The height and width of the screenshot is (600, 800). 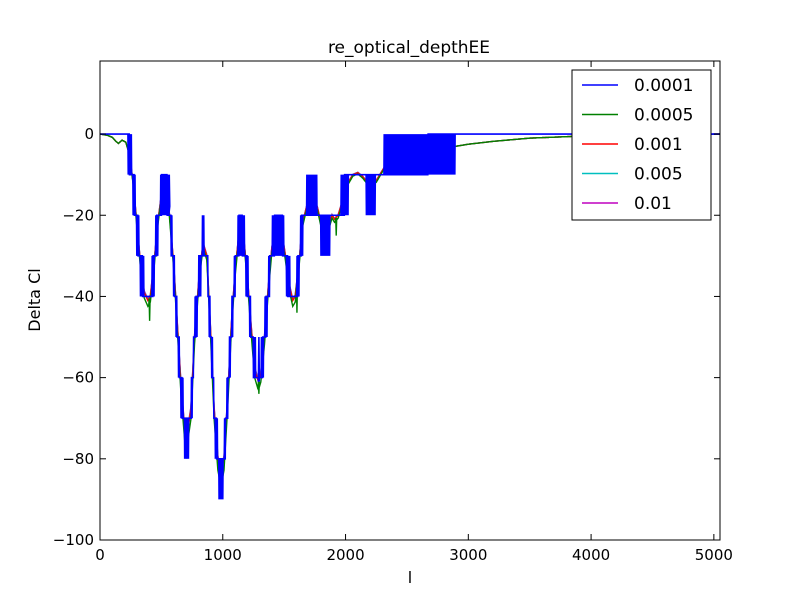 What do you see at coordinates (591, 555) in the screenshot?
I see `x-tick-label: 4000` at bounding box center [591, 555].